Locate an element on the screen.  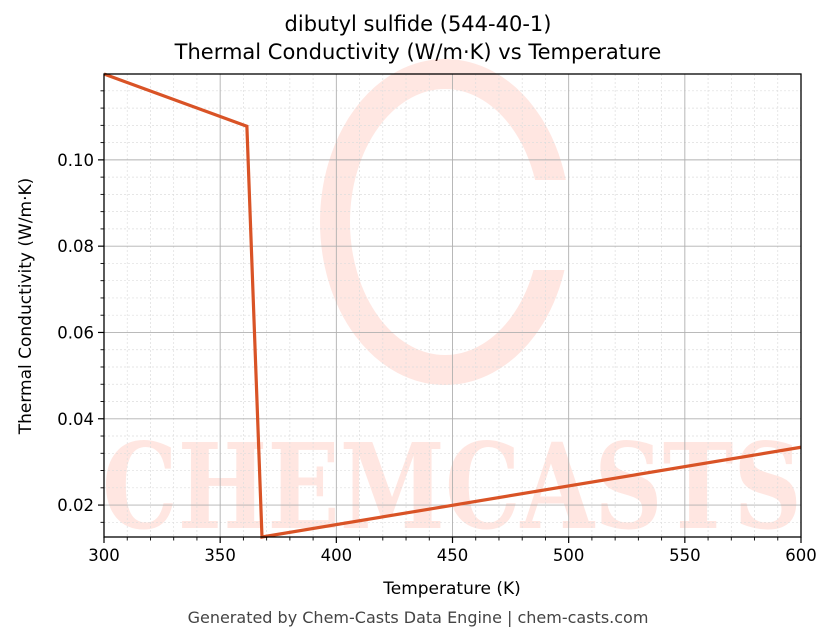
y-tick-label: 0.08 is located at coordinates (75, 246).